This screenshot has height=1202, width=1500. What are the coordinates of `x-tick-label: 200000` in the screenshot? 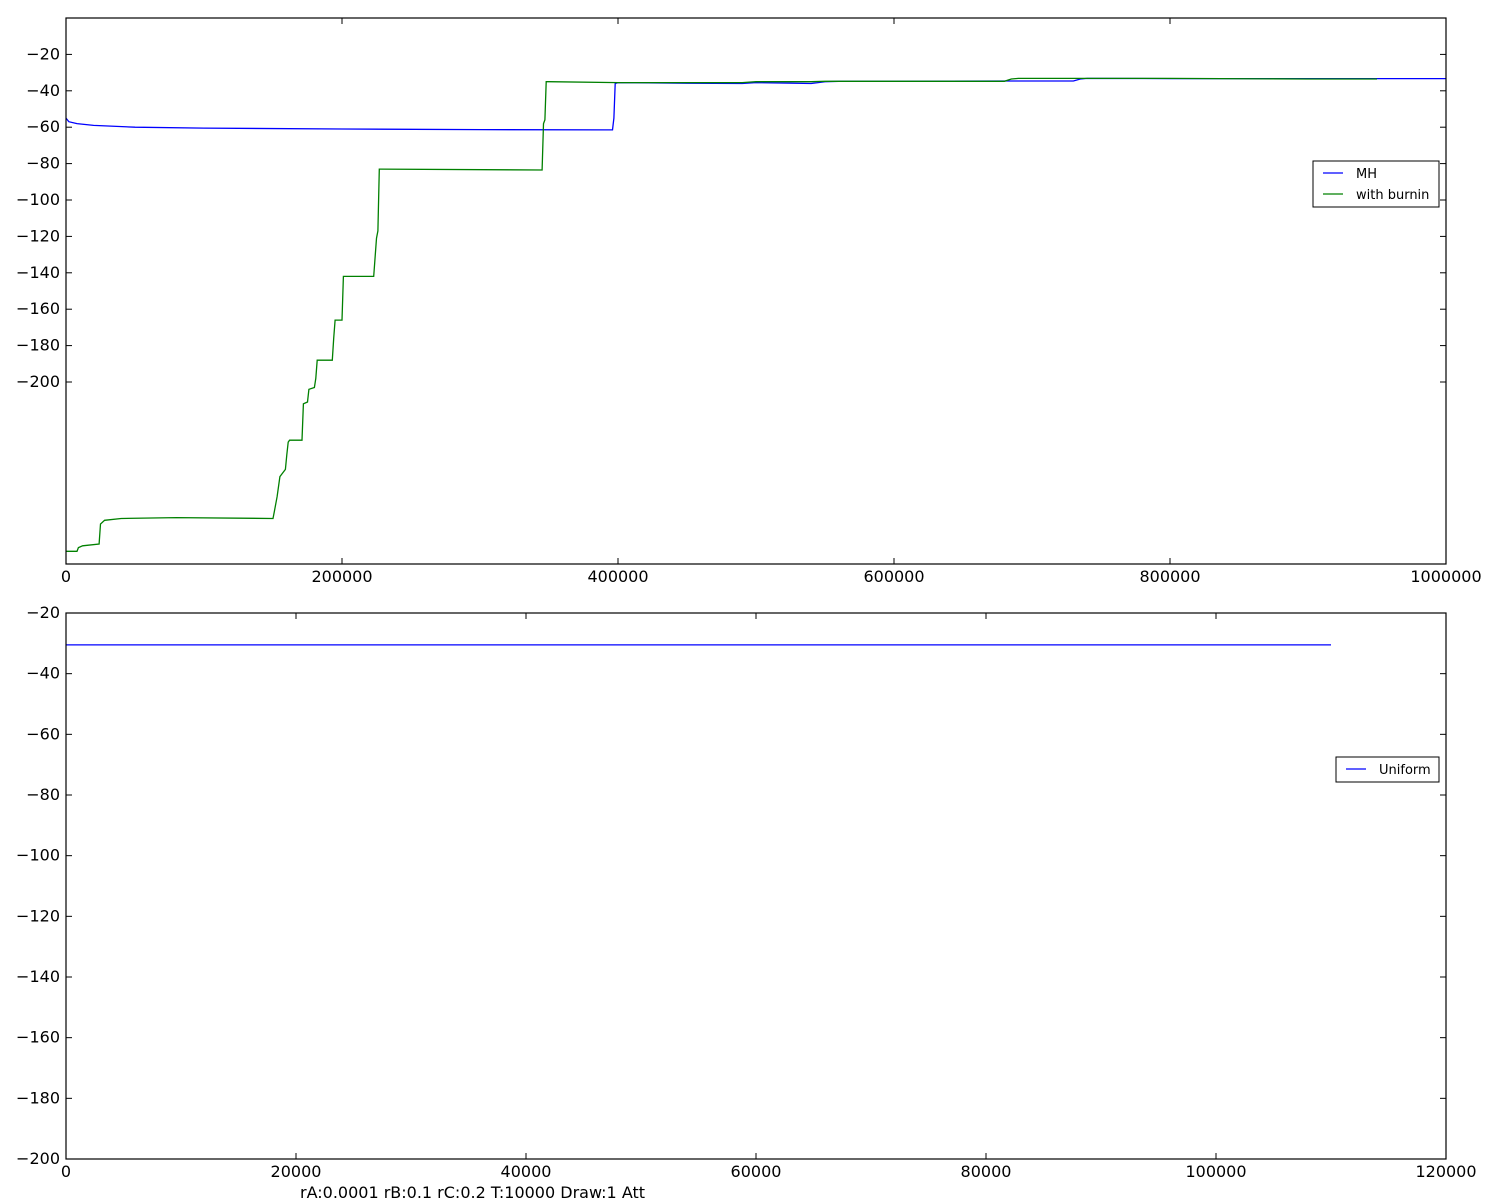 It's located at (341, 576).